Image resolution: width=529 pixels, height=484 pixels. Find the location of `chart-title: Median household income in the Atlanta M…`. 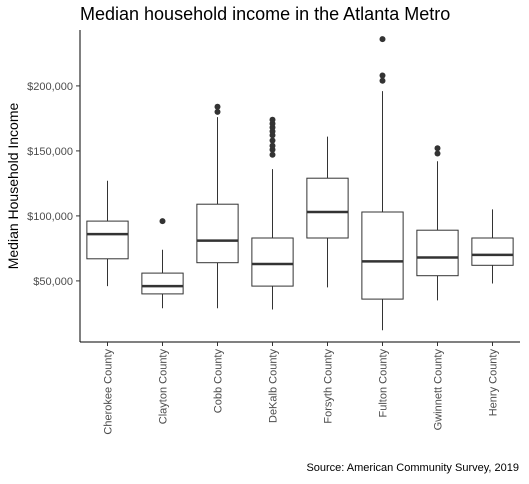

chart-title: Median household income in the Atlanta M… is located at coordinates (265, 14).